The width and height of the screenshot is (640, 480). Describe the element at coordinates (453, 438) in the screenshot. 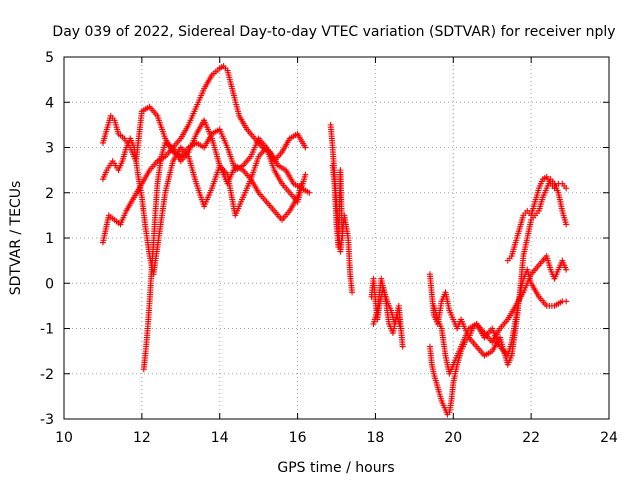

I see `x-tick-label: 20` at that location.